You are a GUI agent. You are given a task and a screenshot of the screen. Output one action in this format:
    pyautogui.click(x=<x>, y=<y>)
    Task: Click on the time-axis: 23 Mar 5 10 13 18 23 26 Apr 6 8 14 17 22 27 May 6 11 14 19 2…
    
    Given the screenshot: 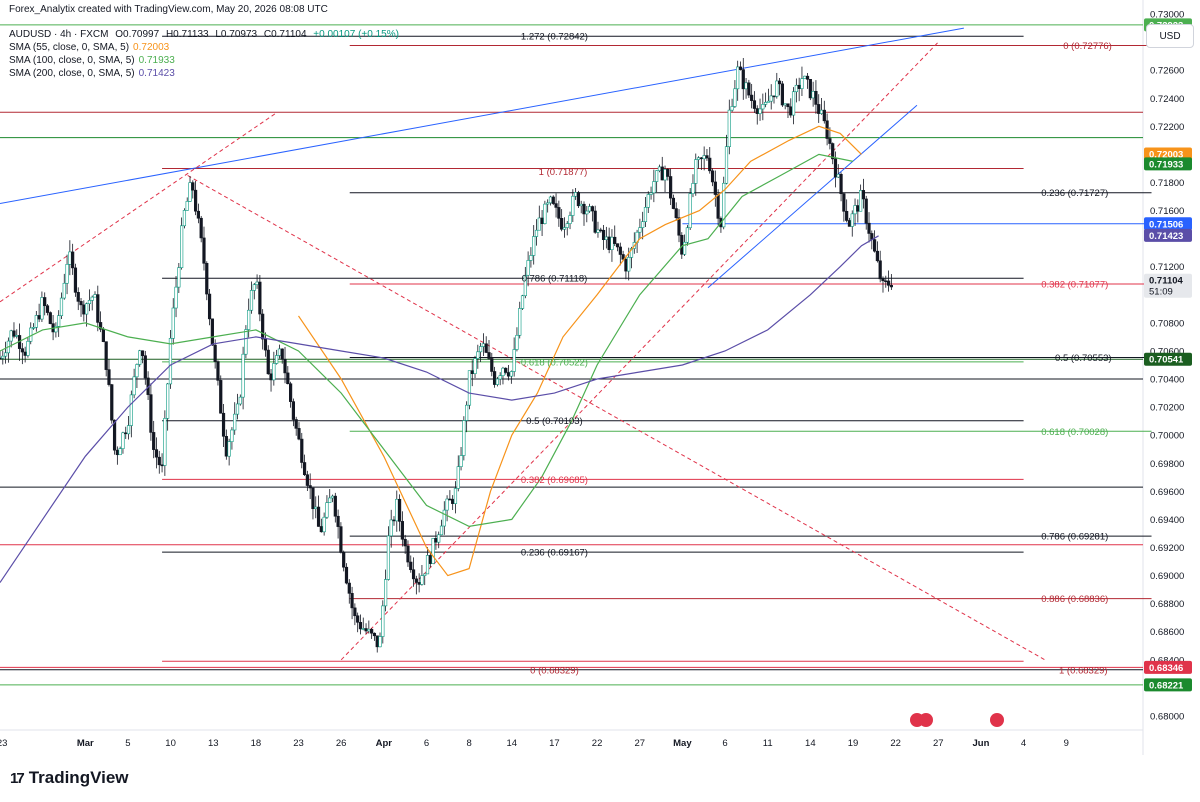 What is the action you would take?
    pyautogui.click(x=534, y=743)
    